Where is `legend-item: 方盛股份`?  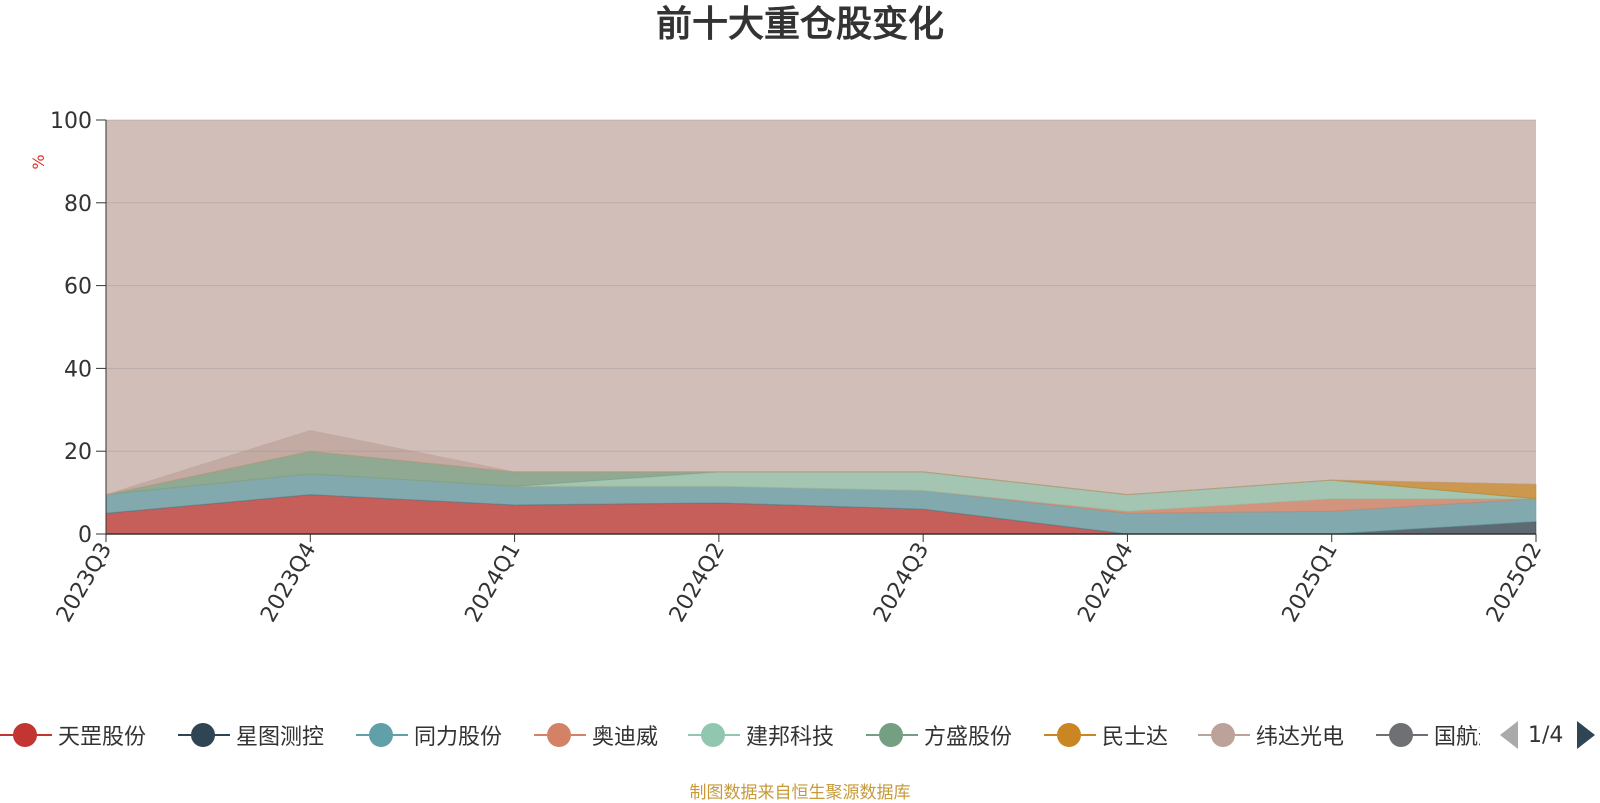 legend-item: 方盛股份 is located at coordinates (939, 735).